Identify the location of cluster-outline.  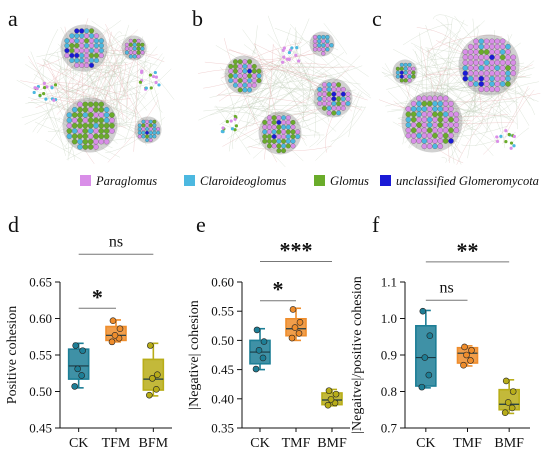
(489, 65).